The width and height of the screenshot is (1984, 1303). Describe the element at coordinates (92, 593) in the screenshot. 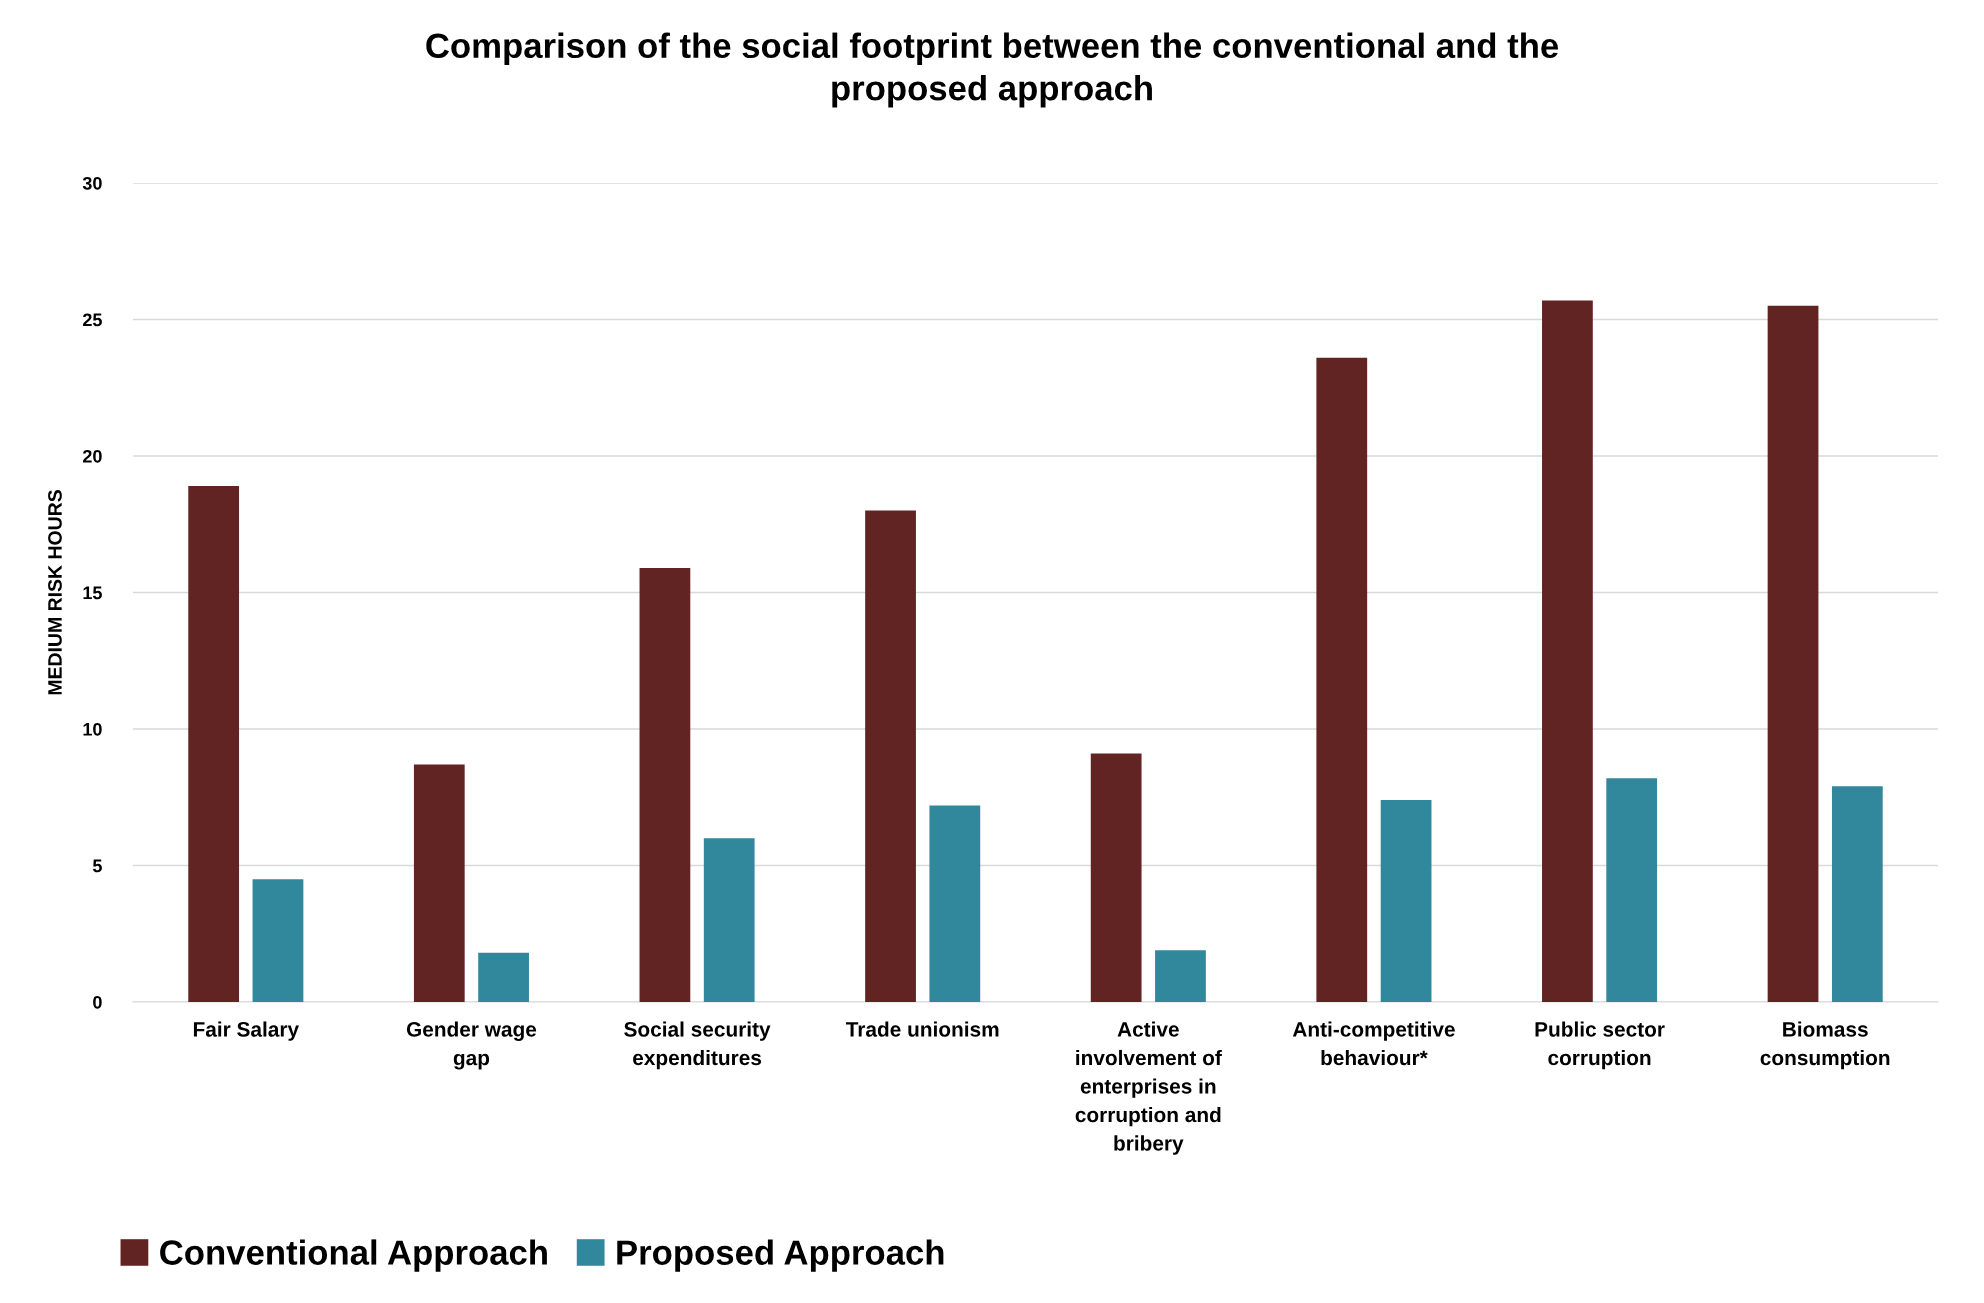

I see `y-tick-label: 15` at that location.